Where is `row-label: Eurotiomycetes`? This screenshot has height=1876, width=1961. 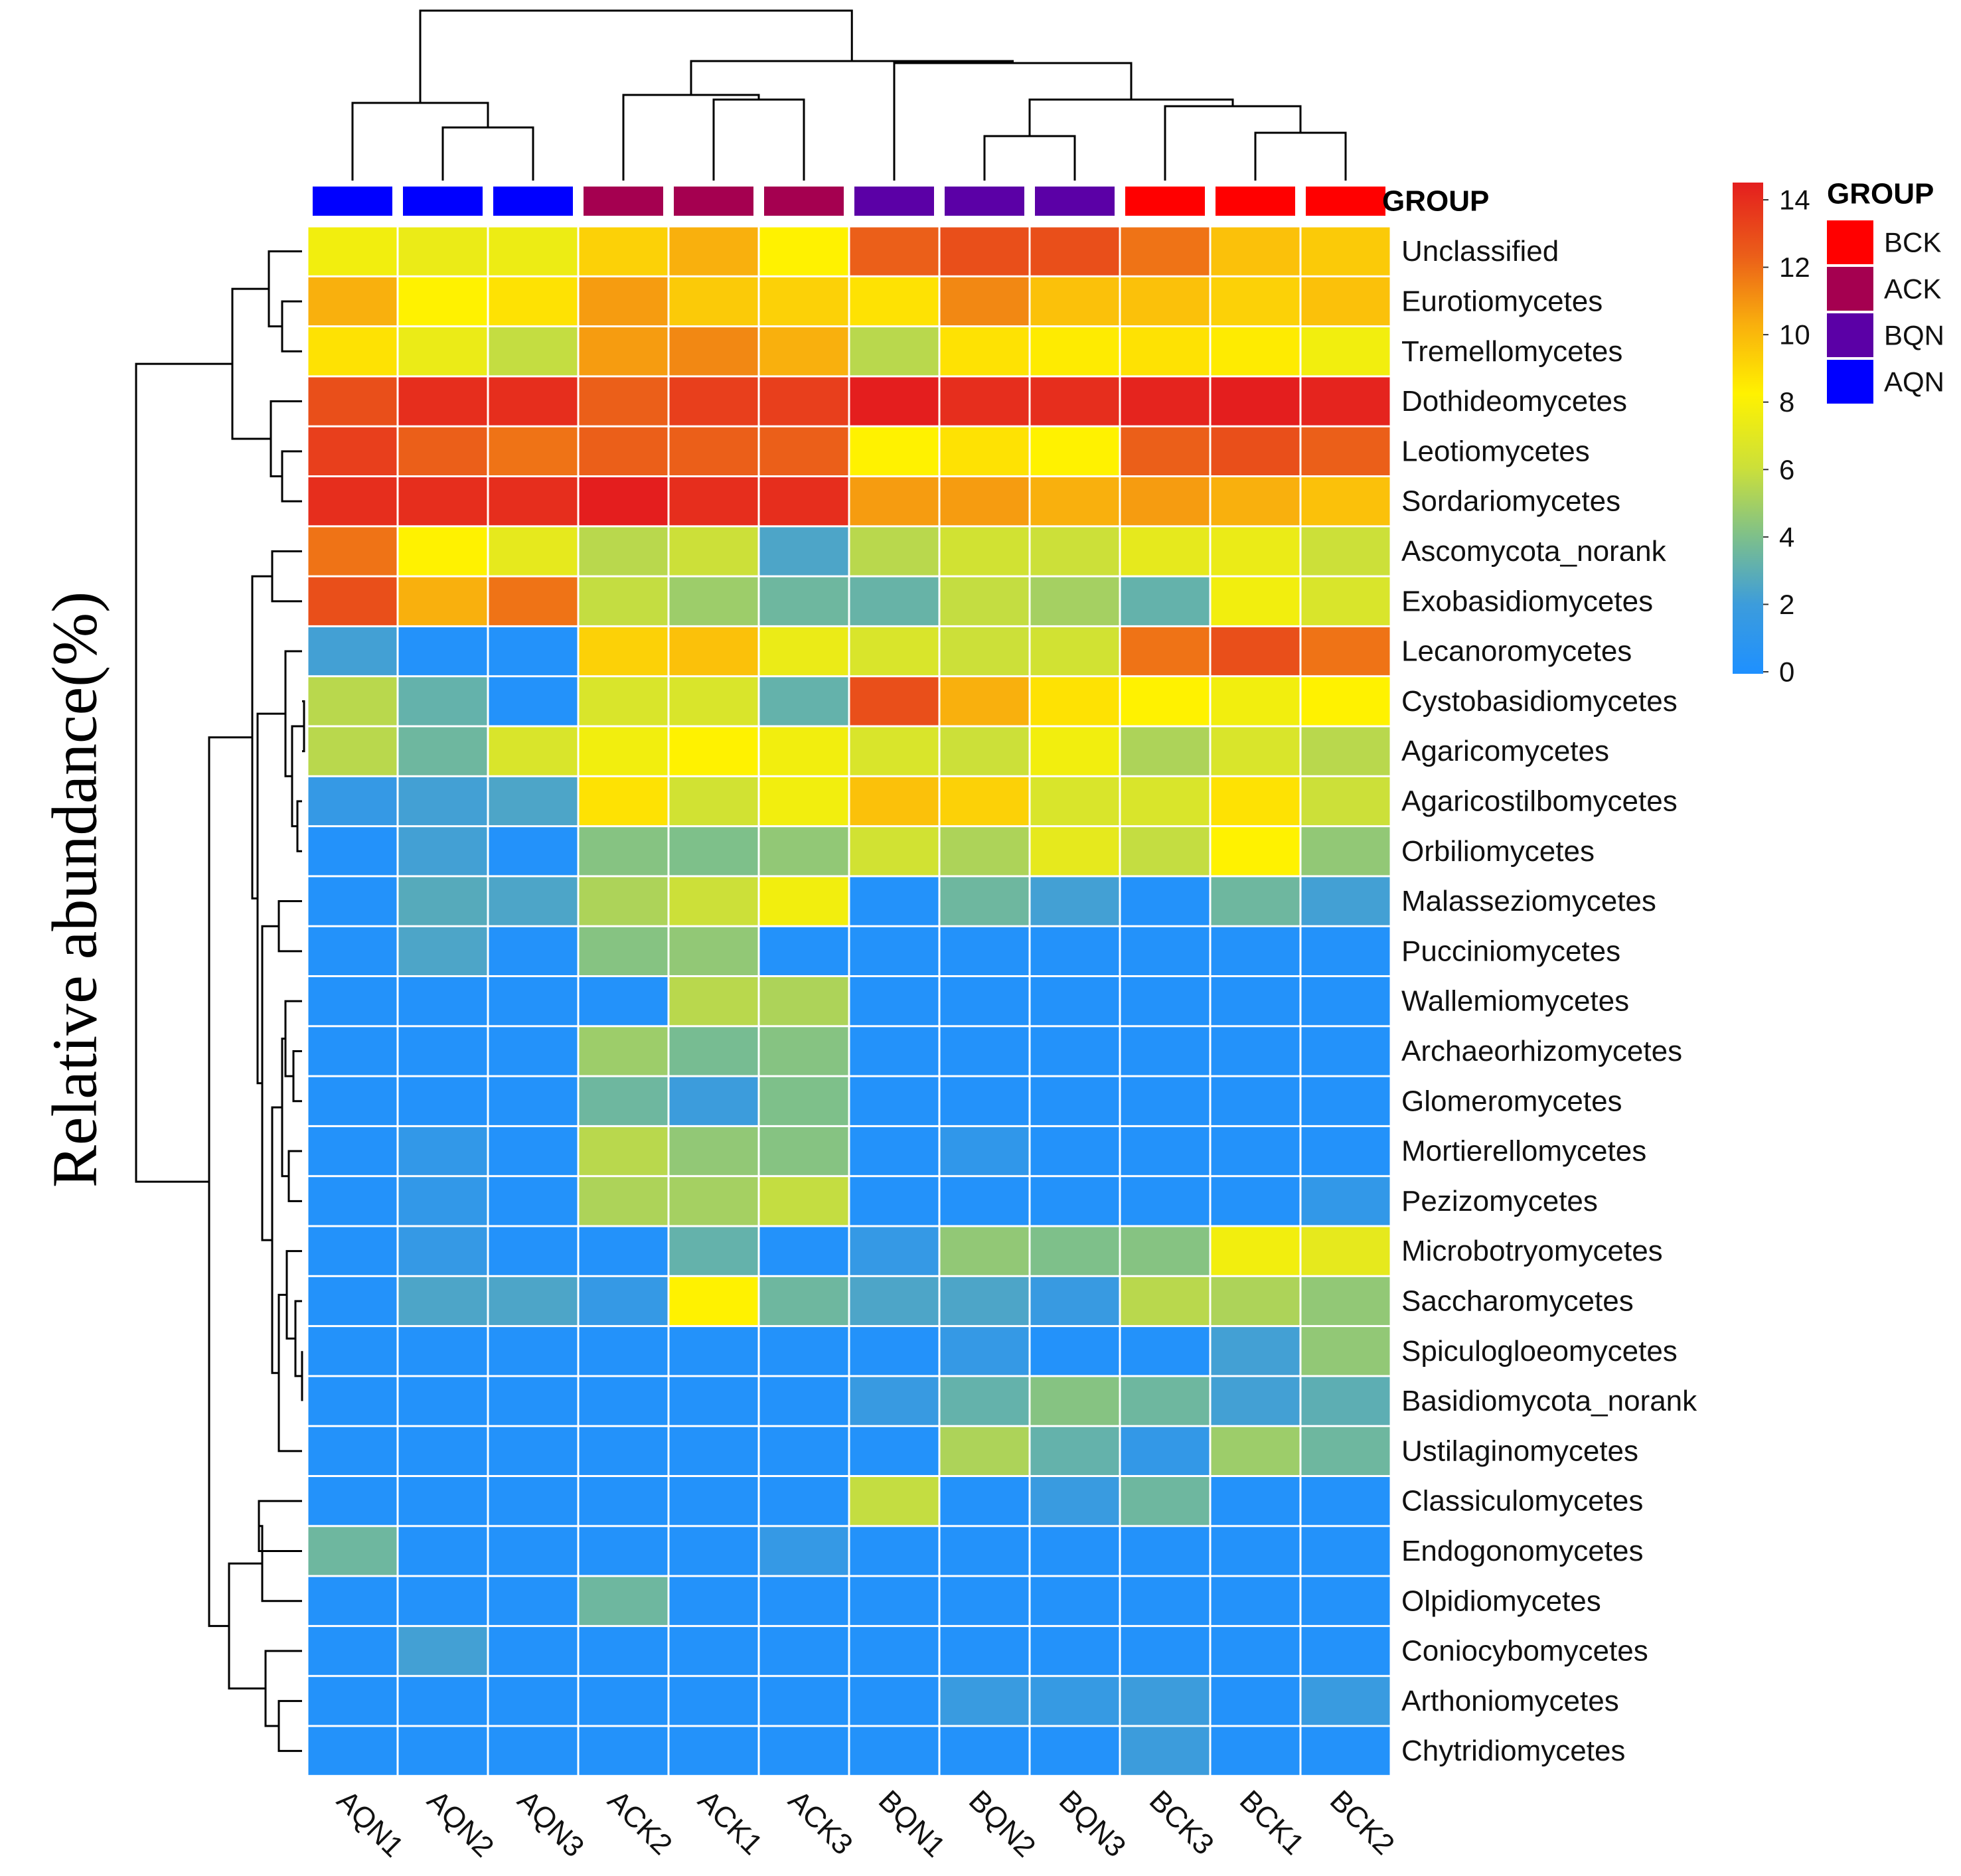
row-label: Eurotiomycetes is located at coordinates (1502, 301).